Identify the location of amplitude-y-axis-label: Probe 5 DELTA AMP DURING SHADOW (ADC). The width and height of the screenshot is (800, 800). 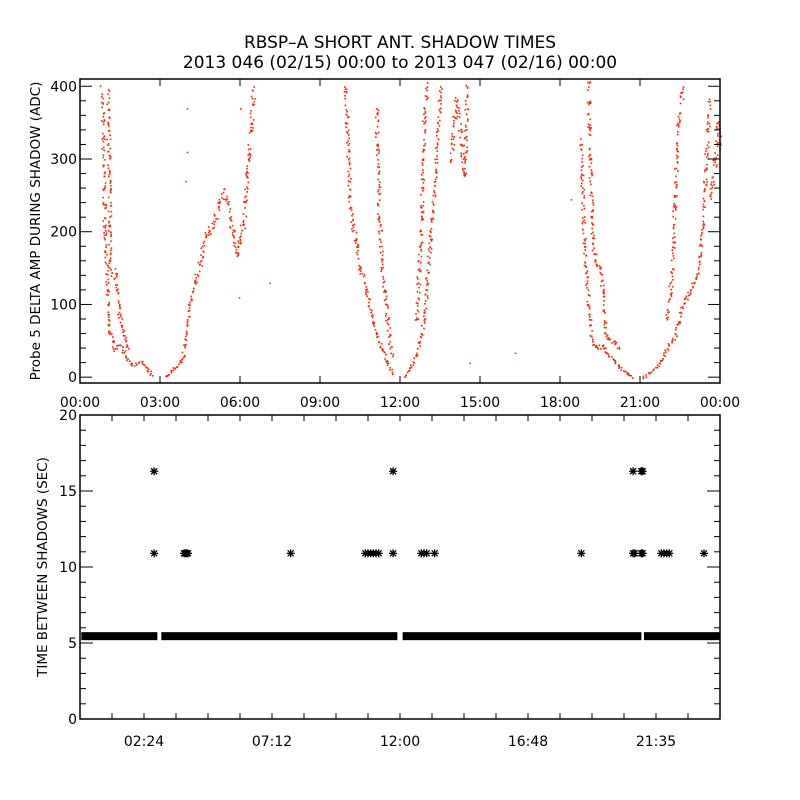
(36, 231).